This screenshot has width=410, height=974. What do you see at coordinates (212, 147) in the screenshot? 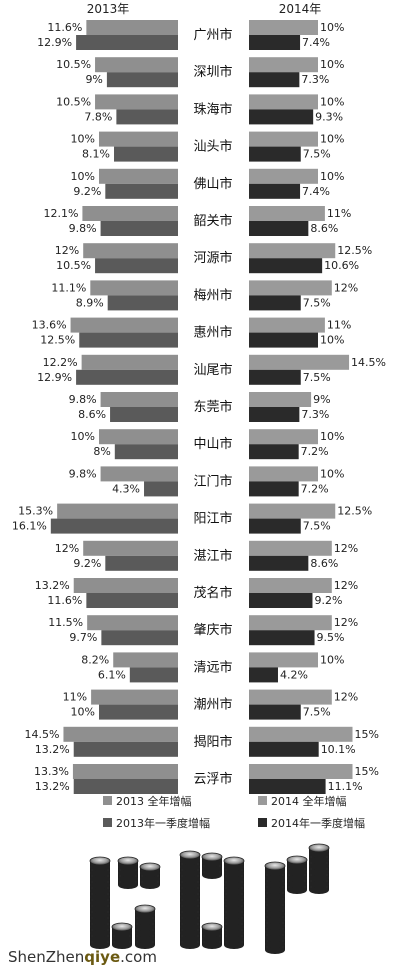
I see `city-label: 汕头市` at bounding box center [212, 147].